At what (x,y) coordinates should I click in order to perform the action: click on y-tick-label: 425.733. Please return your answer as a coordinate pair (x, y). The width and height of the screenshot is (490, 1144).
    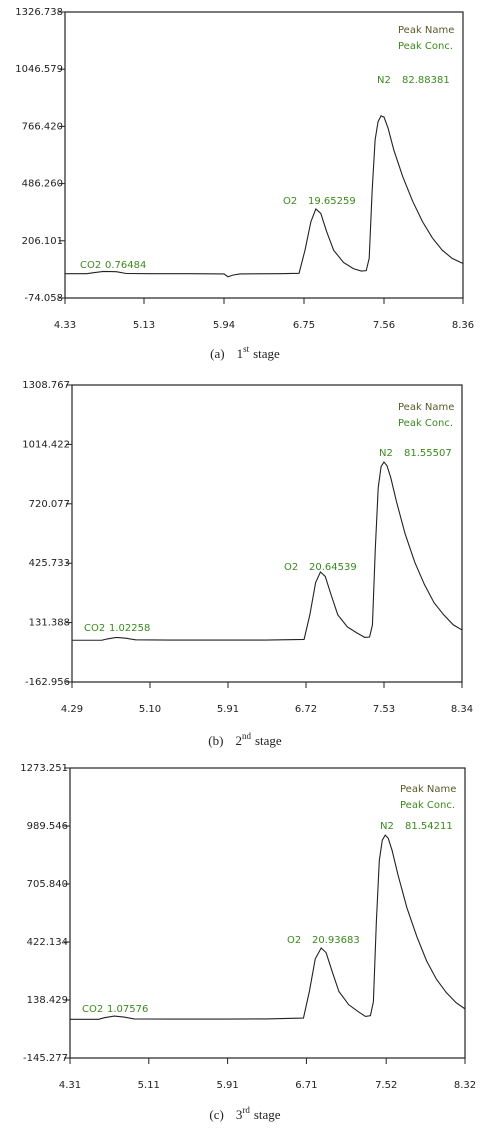
    Looking at the image, I should click on (49, 563).